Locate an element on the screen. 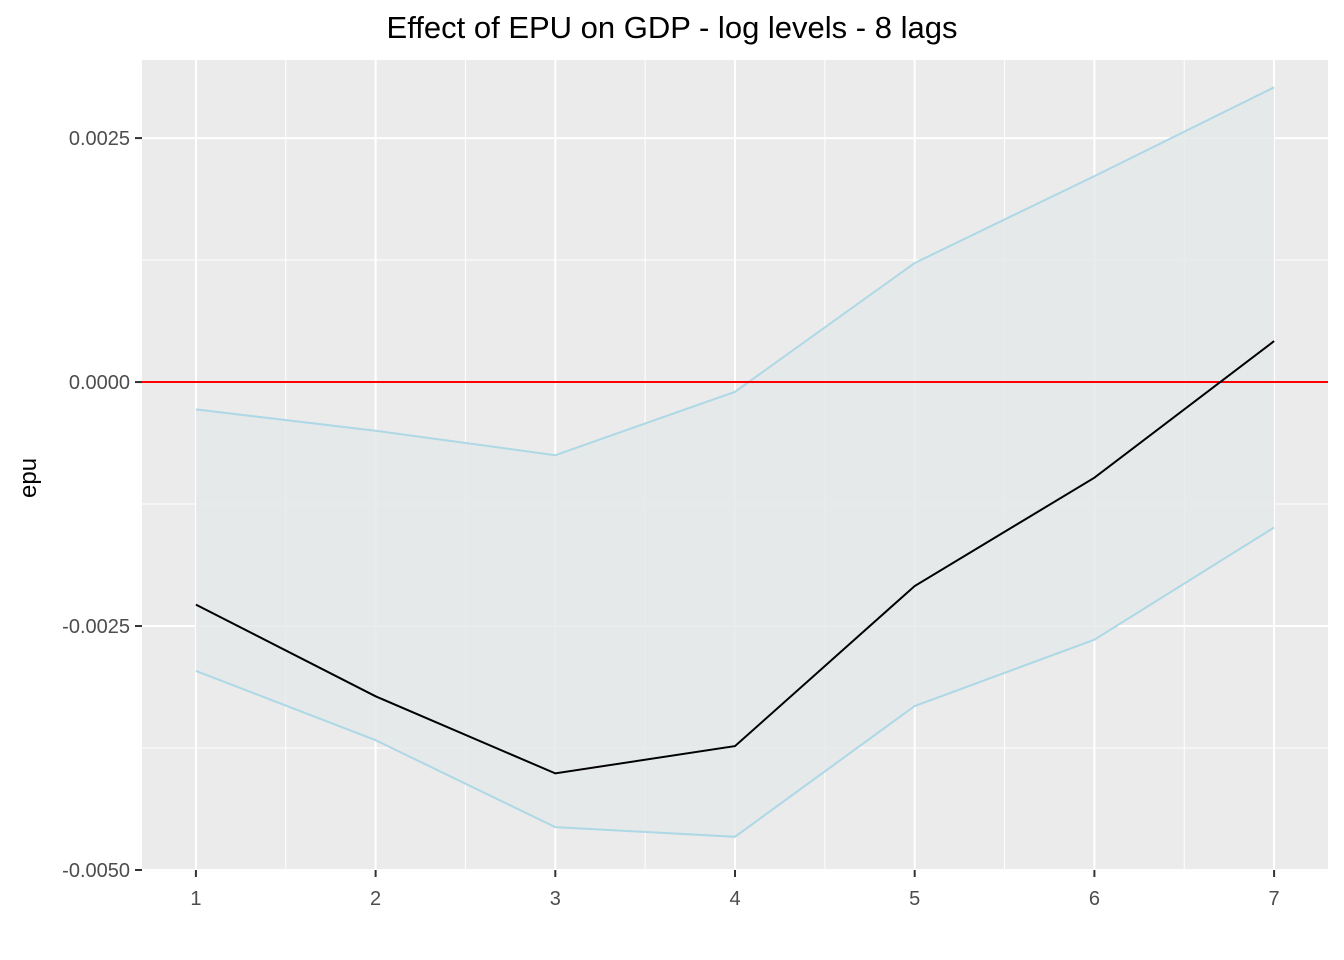  x-tick-label: 5 is located at coordinates (914, 899).